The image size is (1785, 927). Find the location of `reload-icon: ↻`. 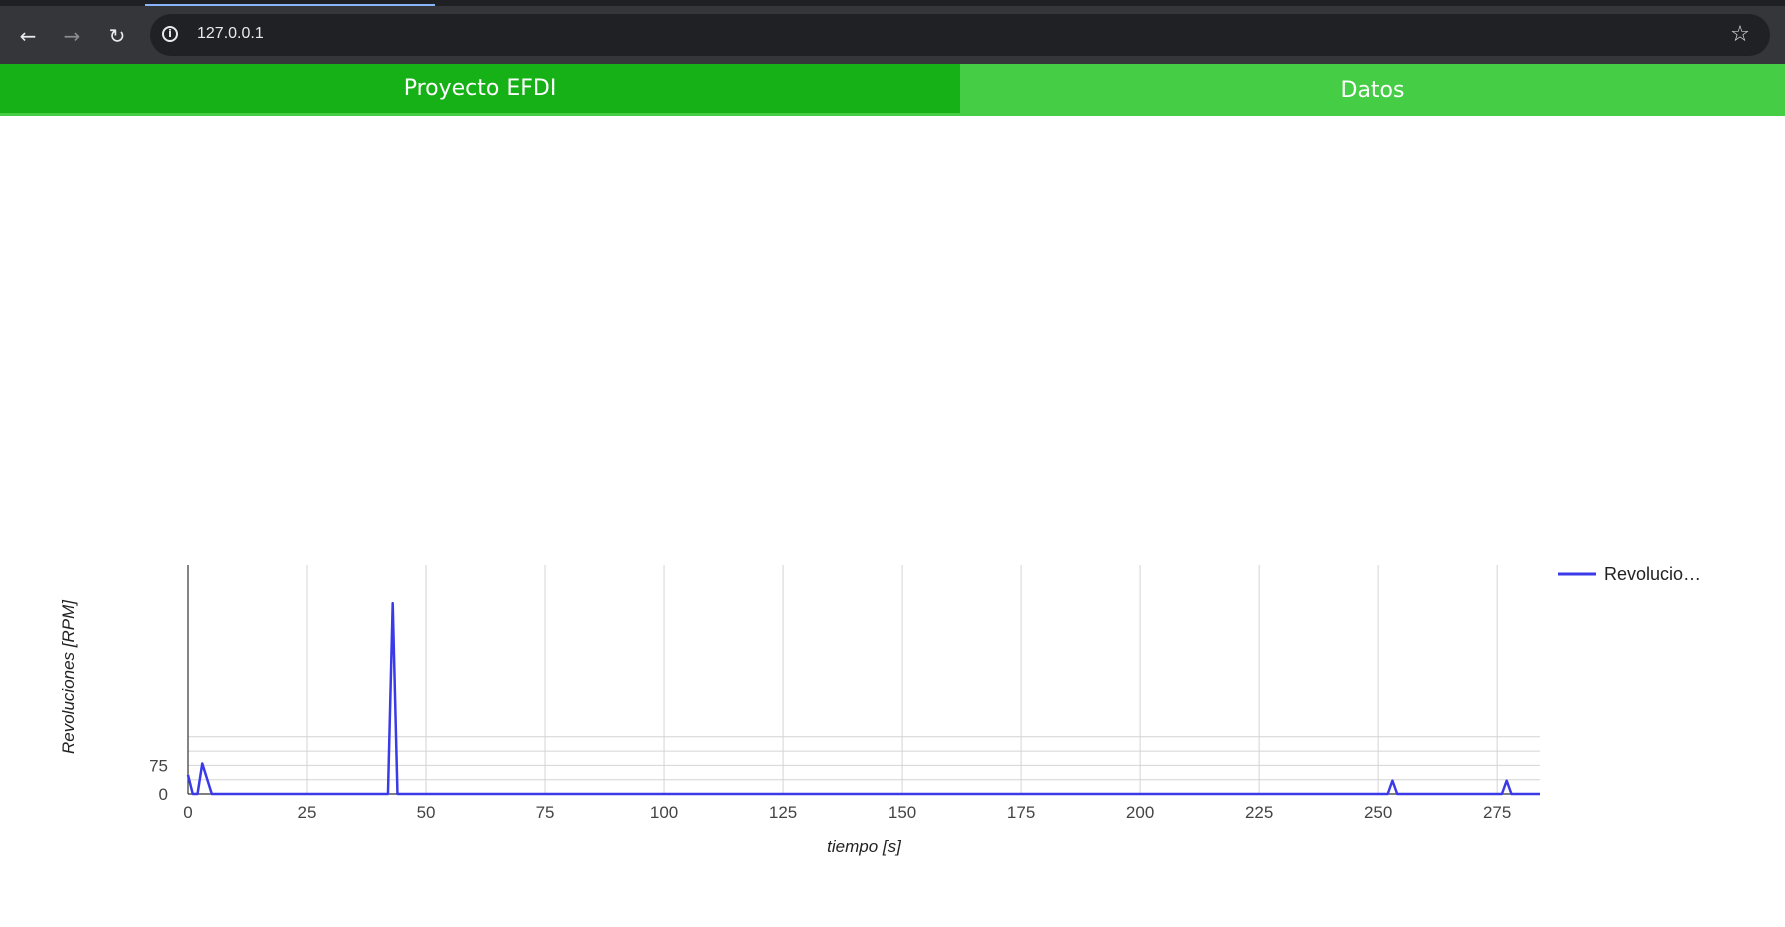

reload-icon: ↻ is located at coordinates (117, 36).